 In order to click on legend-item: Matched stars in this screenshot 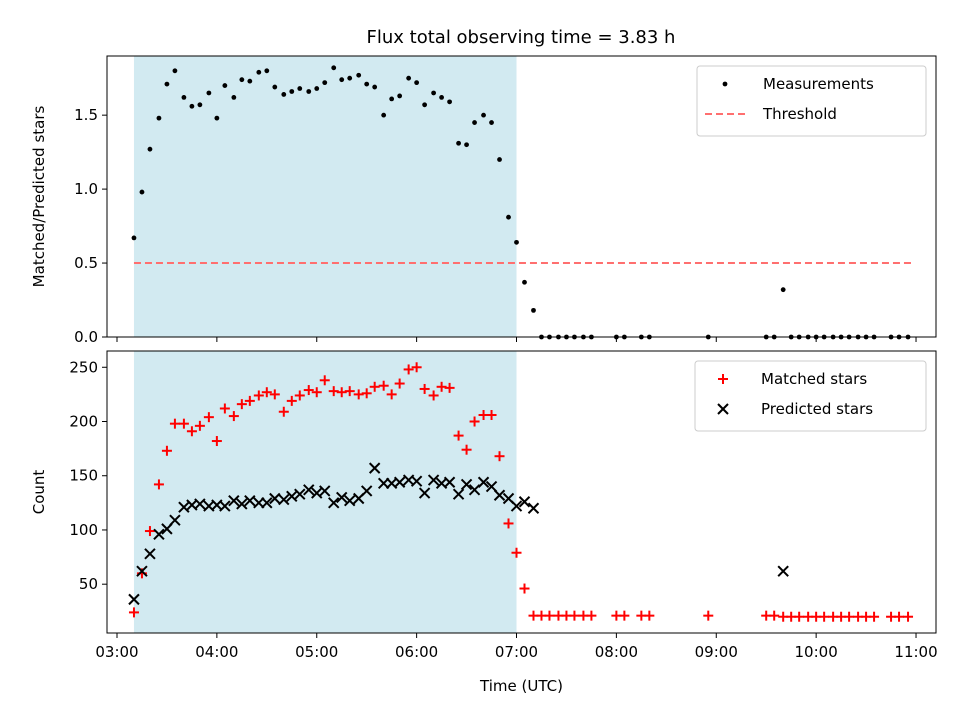, I will do `click(792, 379)`.